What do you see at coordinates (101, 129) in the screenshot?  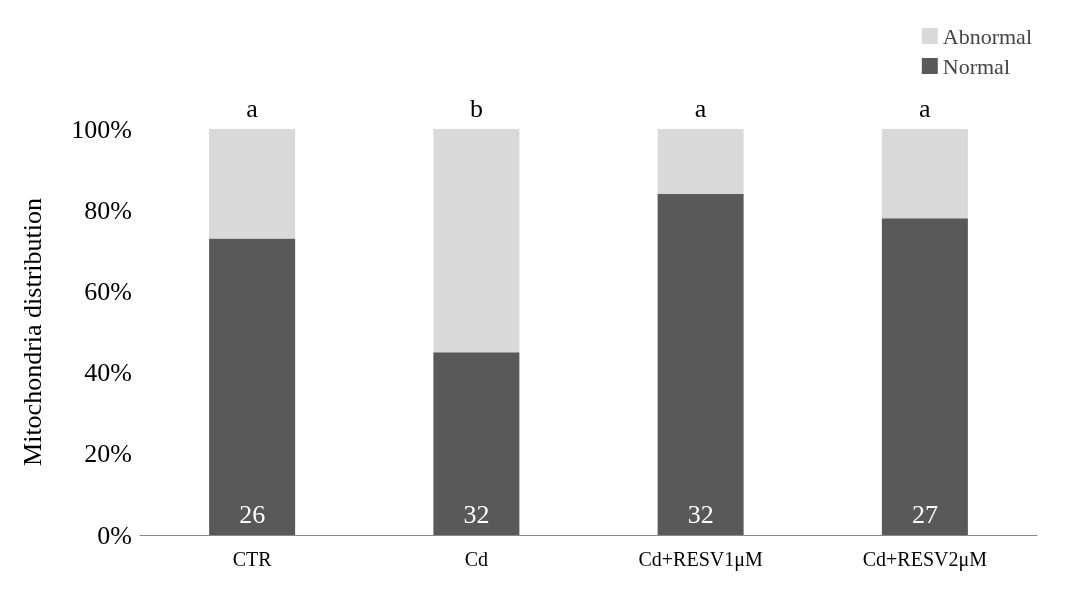 I see `y-tick-label: 100%` at bounding box center [101, 129].